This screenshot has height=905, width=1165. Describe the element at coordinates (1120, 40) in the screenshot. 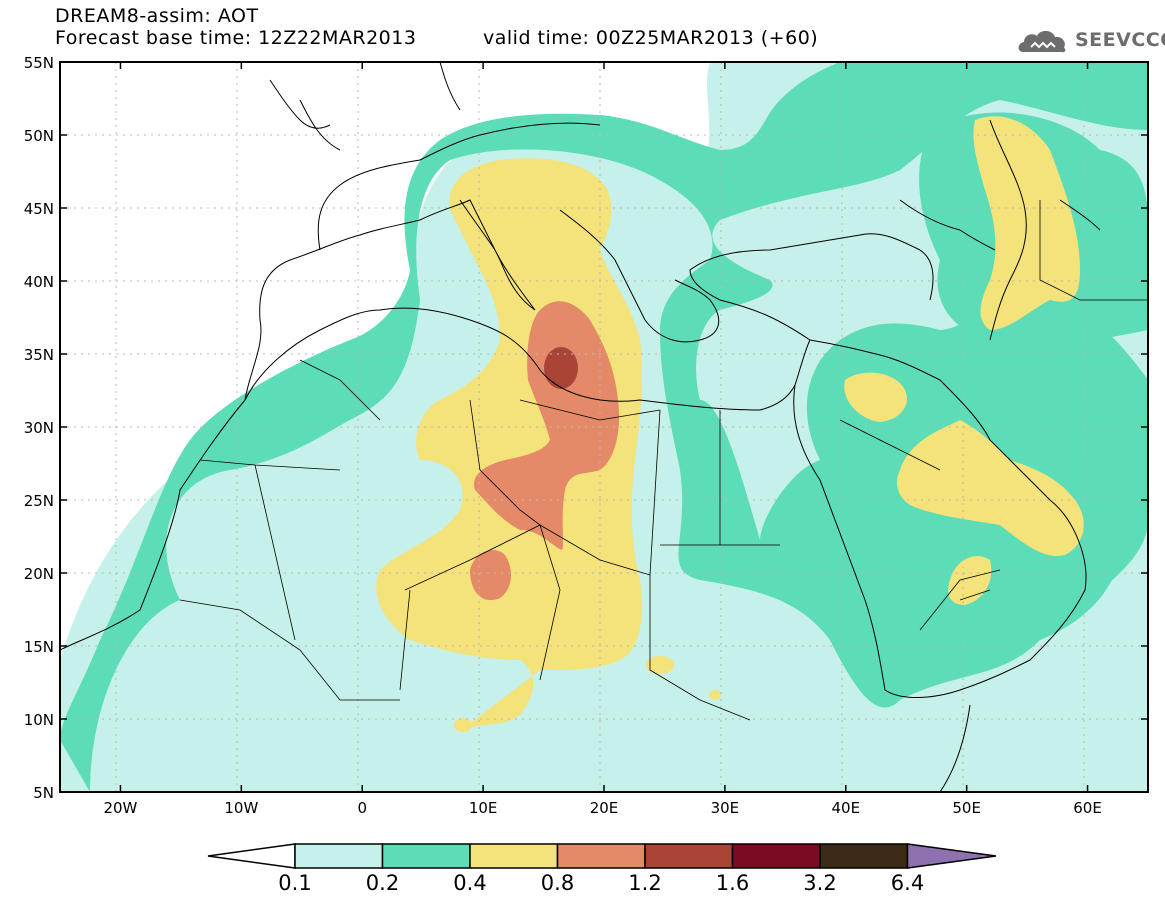

I see `brand-logo-text: SEEVCCC` at that location.